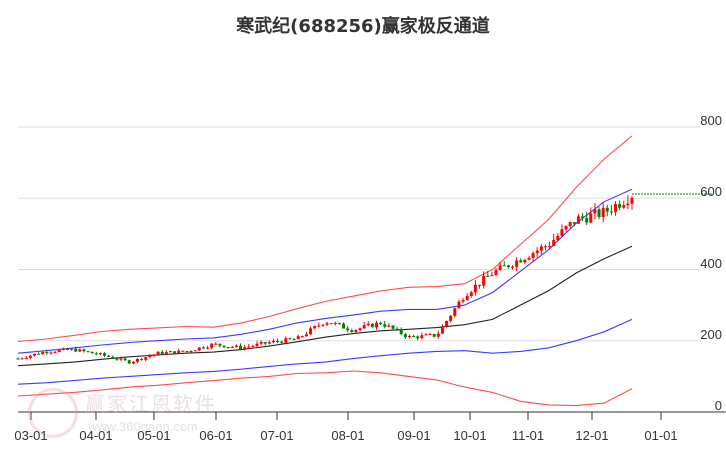 The height and width of the screenshot is (450, 726). I want to click on x-tick-04-01: 04-01, so click(96, 435).